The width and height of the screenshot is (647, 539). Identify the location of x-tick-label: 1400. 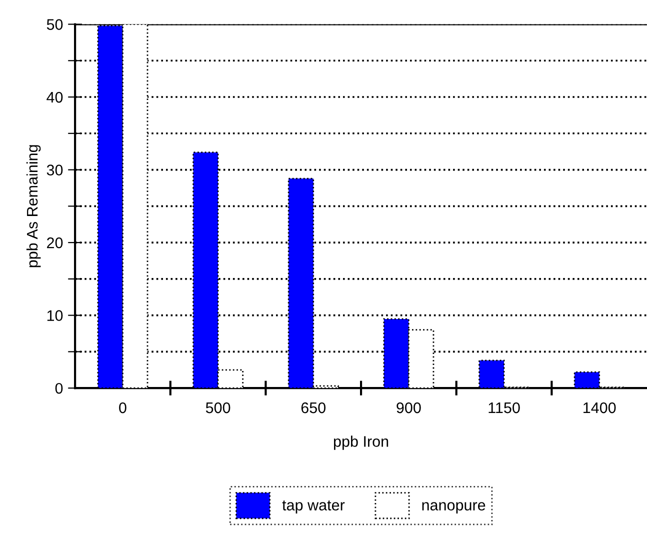
(600, 408).